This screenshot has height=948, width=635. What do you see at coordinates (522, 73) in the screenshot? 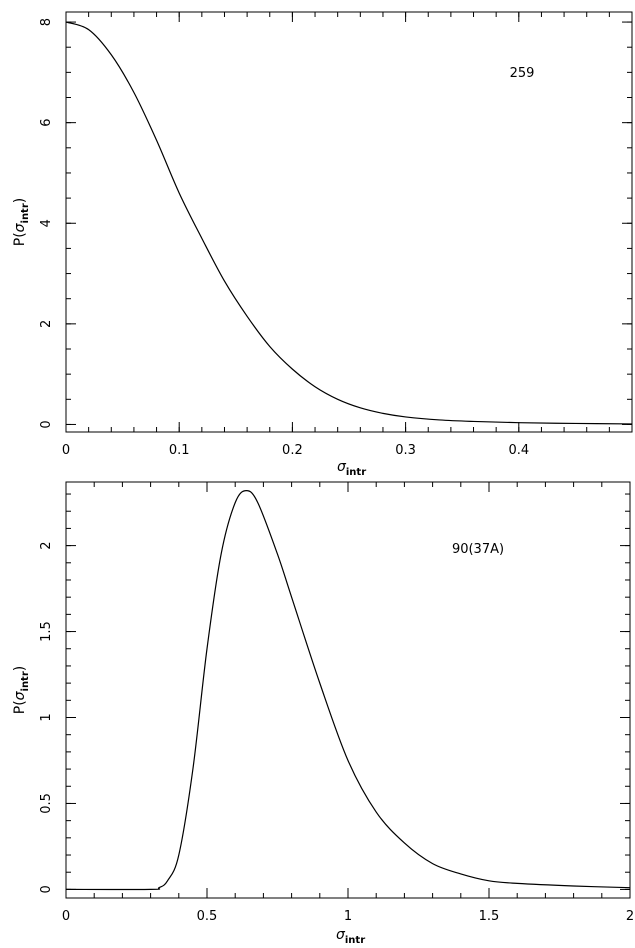
I see `panel-annotation: 259` at bounding box center [522, 73].